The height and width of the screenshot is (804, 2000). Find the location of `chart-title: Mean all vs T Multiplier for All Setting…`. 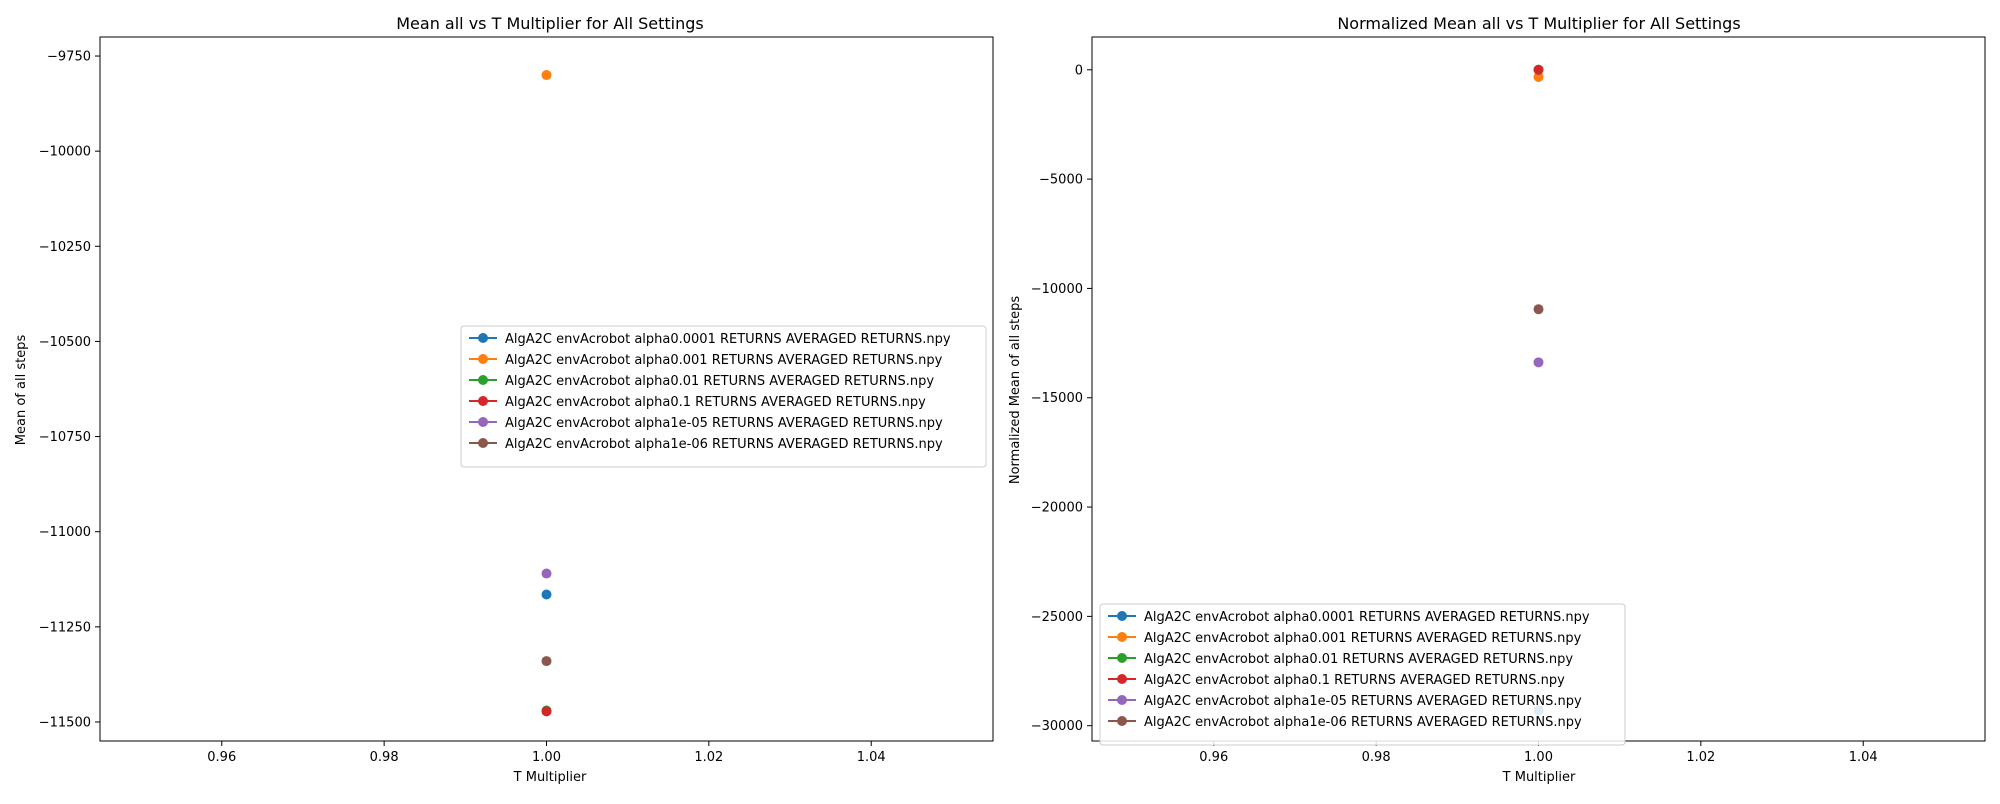

chart-title: Mean all vs T Multiplier for All Setting… is located at coordinates (550, 23).